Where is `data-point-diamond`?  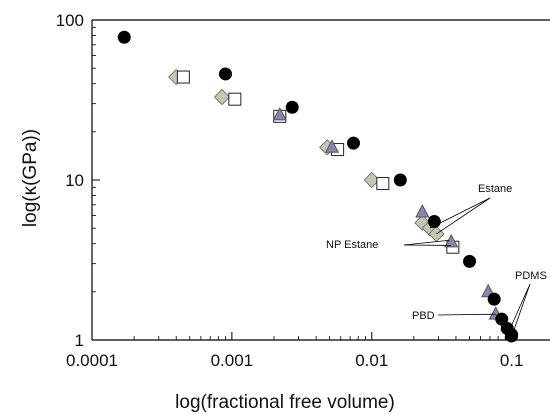
data-point-diamond is located at coordinates (222, 97).